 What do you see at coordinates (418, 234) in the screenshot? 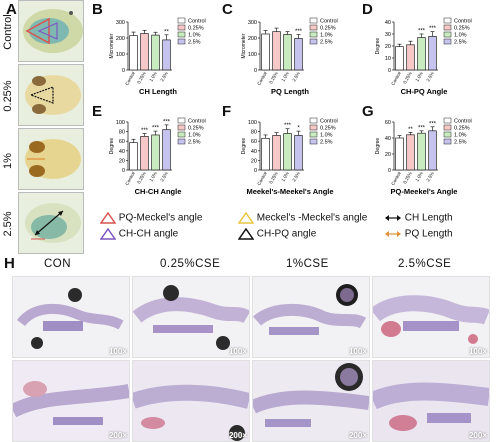
I see `legend-item-pq-length: PQ Length` at bounding box center [418, 234].